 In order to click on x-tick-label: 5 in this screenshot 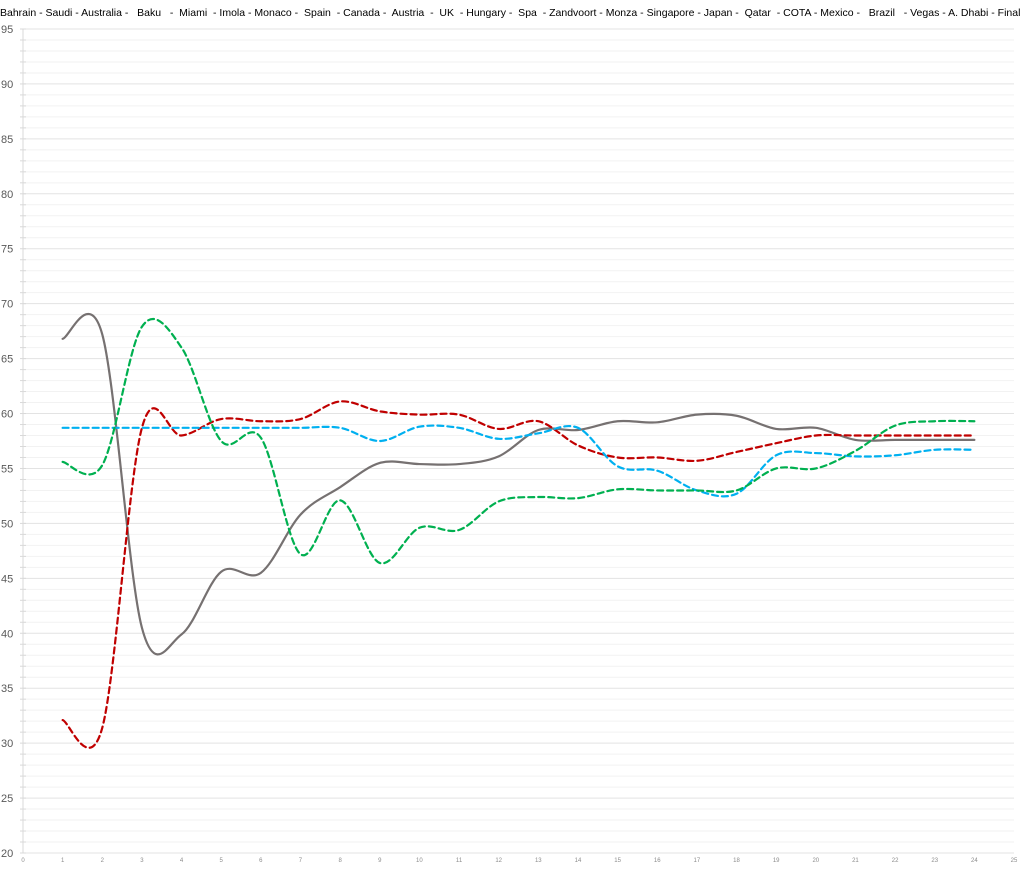, I will do `click(222, 861)`.